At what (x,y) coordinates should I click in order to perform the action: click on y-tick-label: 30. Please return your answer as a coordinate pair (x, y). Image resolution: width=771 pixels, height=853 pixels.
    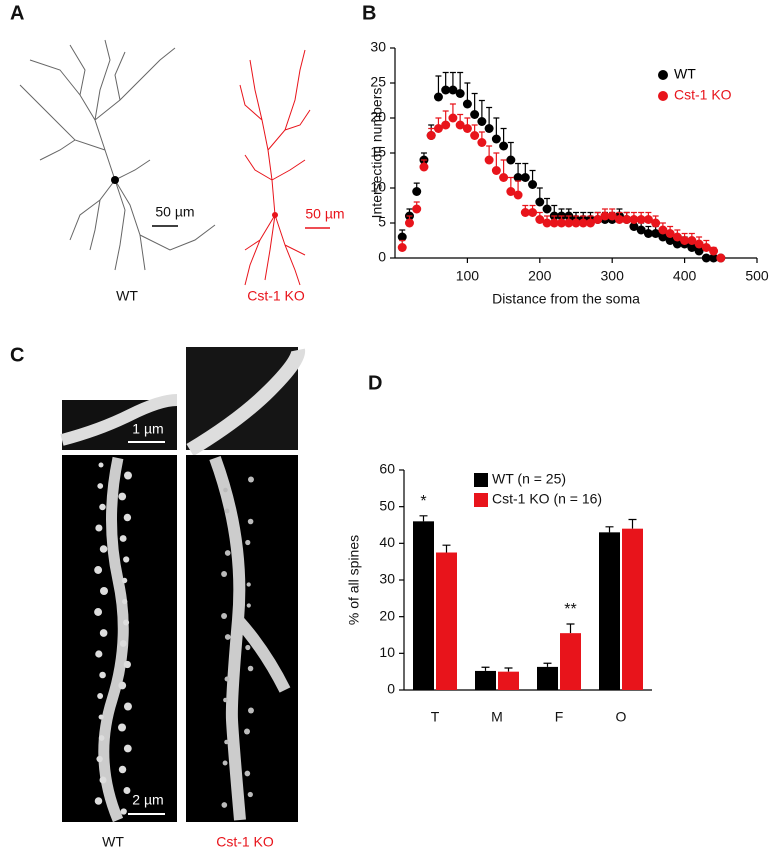
    Looking at the image, I should click on (387, 579).